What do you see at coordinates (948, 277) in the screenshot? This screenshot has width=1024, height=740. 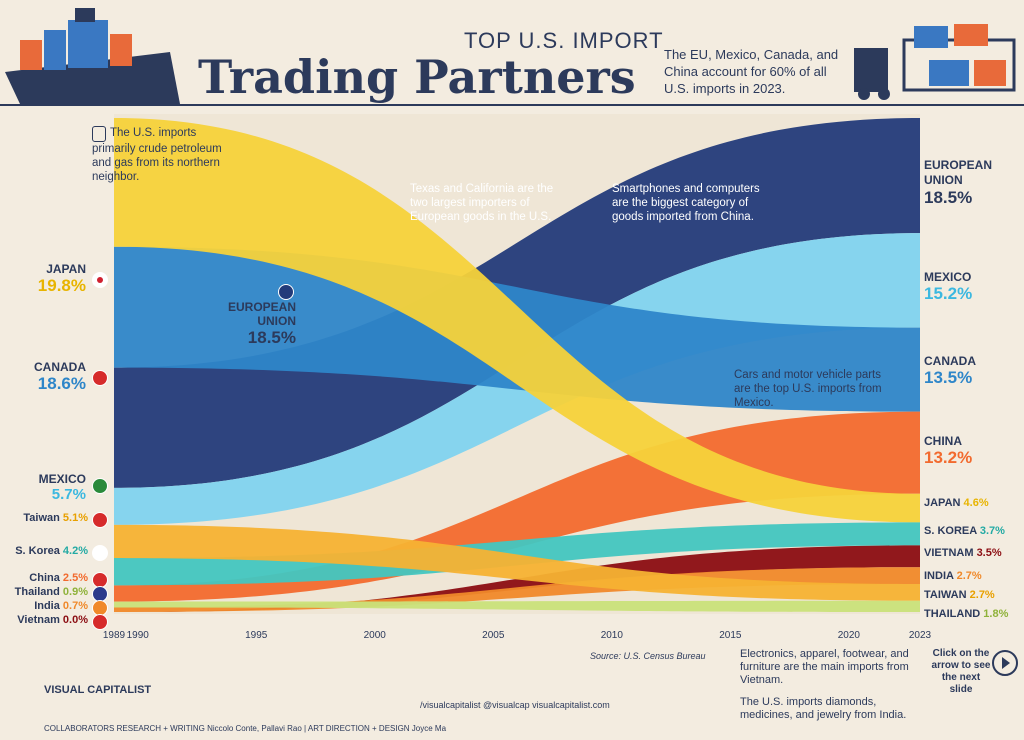 I see `label-mexico-right-name: MEXICO` at bounding box center [948, 277].